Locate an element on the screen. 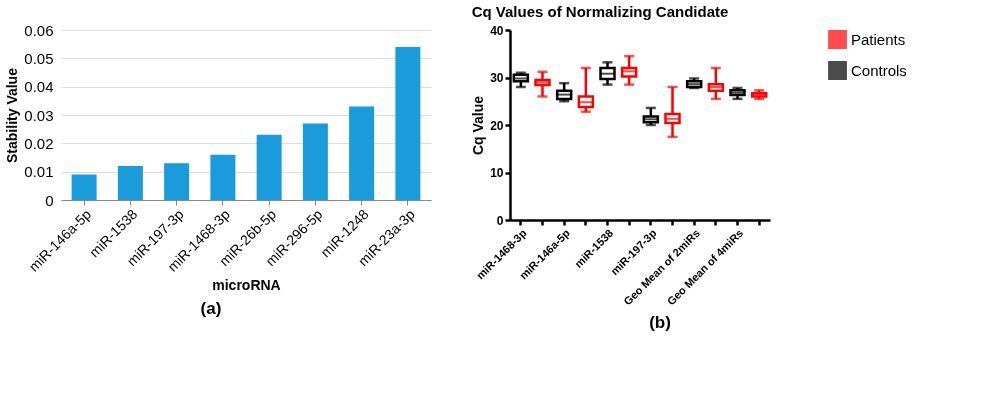 Image resolution: width=1001 pixels, height=408 pixels. legend-label: Controls is located at coordinates (879, 70).